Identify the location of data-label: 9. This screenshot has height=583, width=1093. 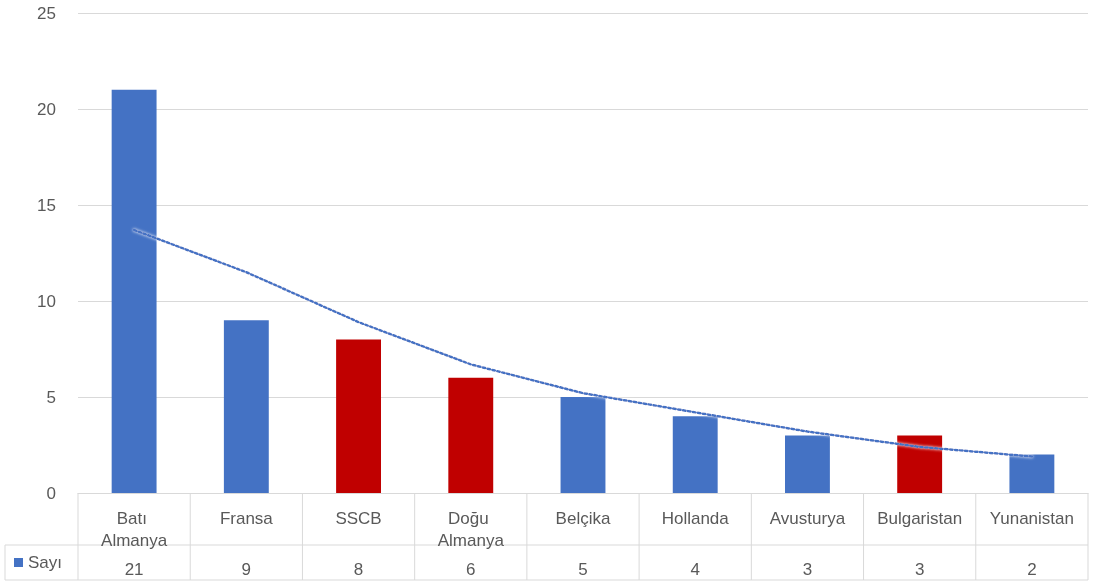
(246, 569).